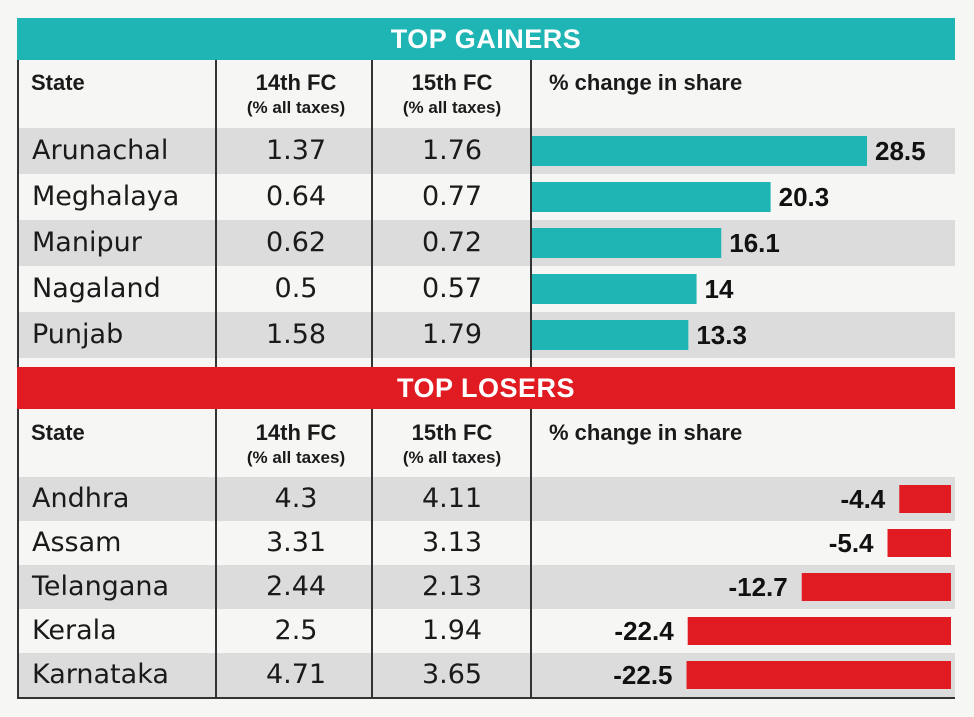 The height and width of the screenshot is (717, 974). What do you see at coordinates (452, 432) in the screenshot?
I see `losers-header-15fc-label: 15th FC` at bounding box center [452, 432].